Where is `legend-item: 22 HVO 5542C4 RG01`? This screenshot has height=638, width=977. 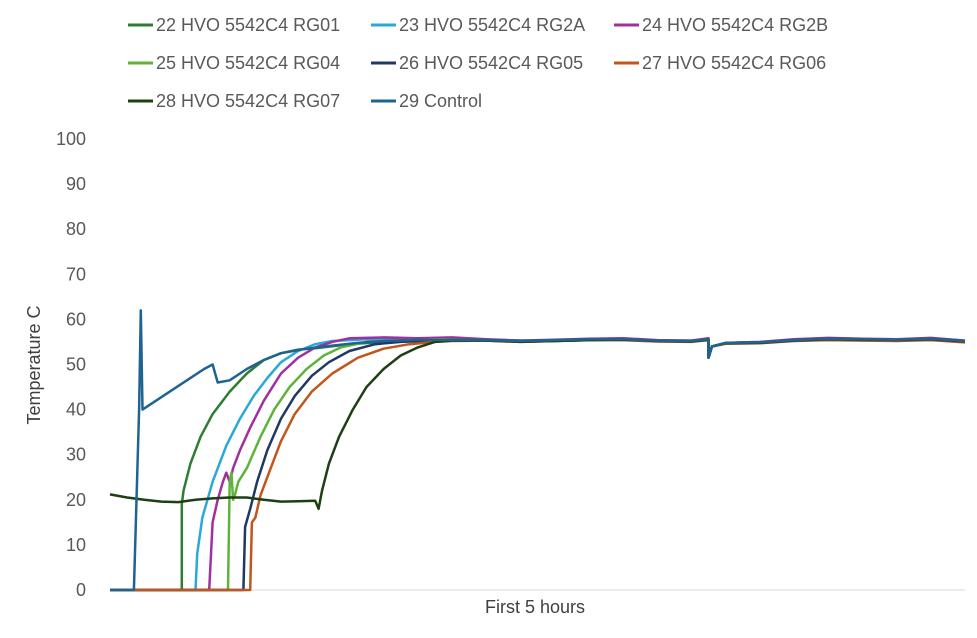 legend-item: 22 HVO 5542C4 RG01 is located at coordinates (234, 25).